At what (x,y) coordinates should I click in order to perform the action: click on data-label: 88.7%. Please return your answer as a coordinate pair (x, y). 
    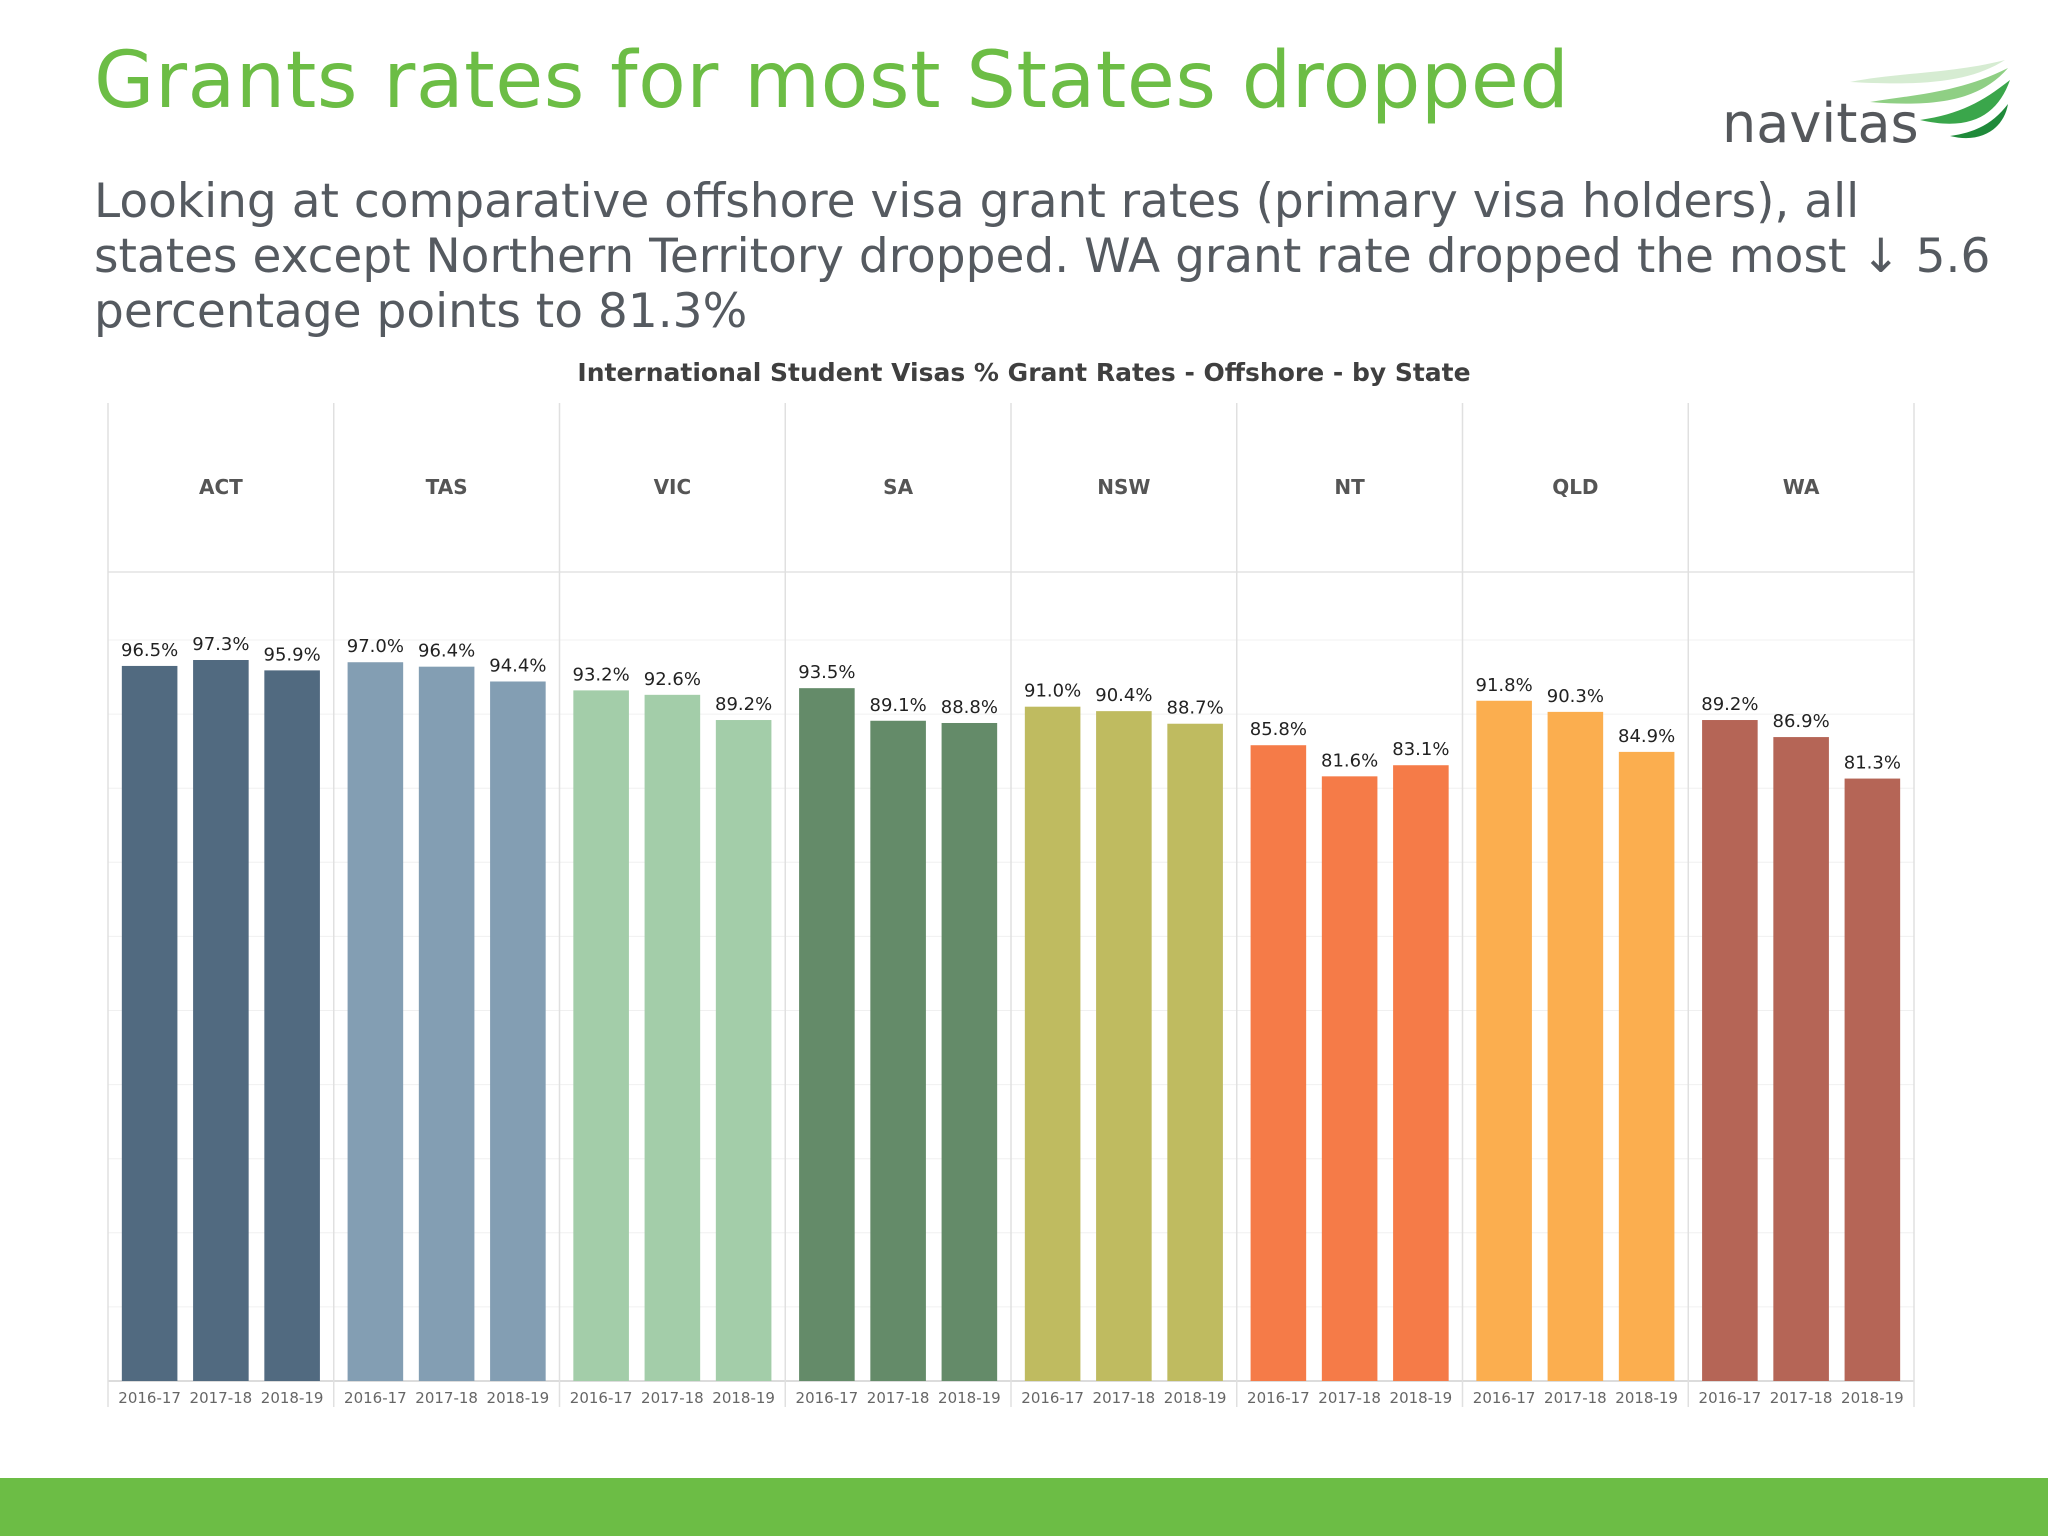
    Looking at the image, I should click on (1195, 708).